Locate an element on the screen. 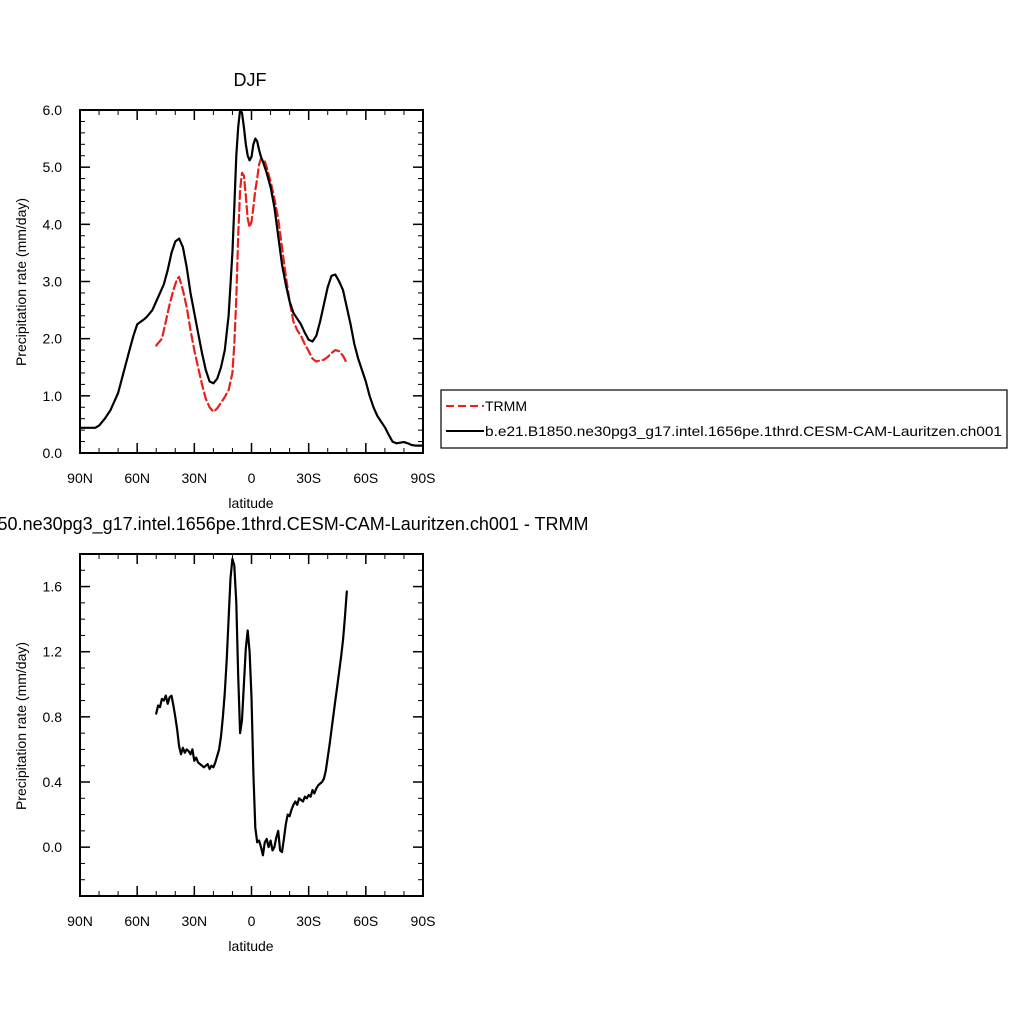  p1-ylabel: Precipitation rate (mm/day) is located at coordinates (21, 282).